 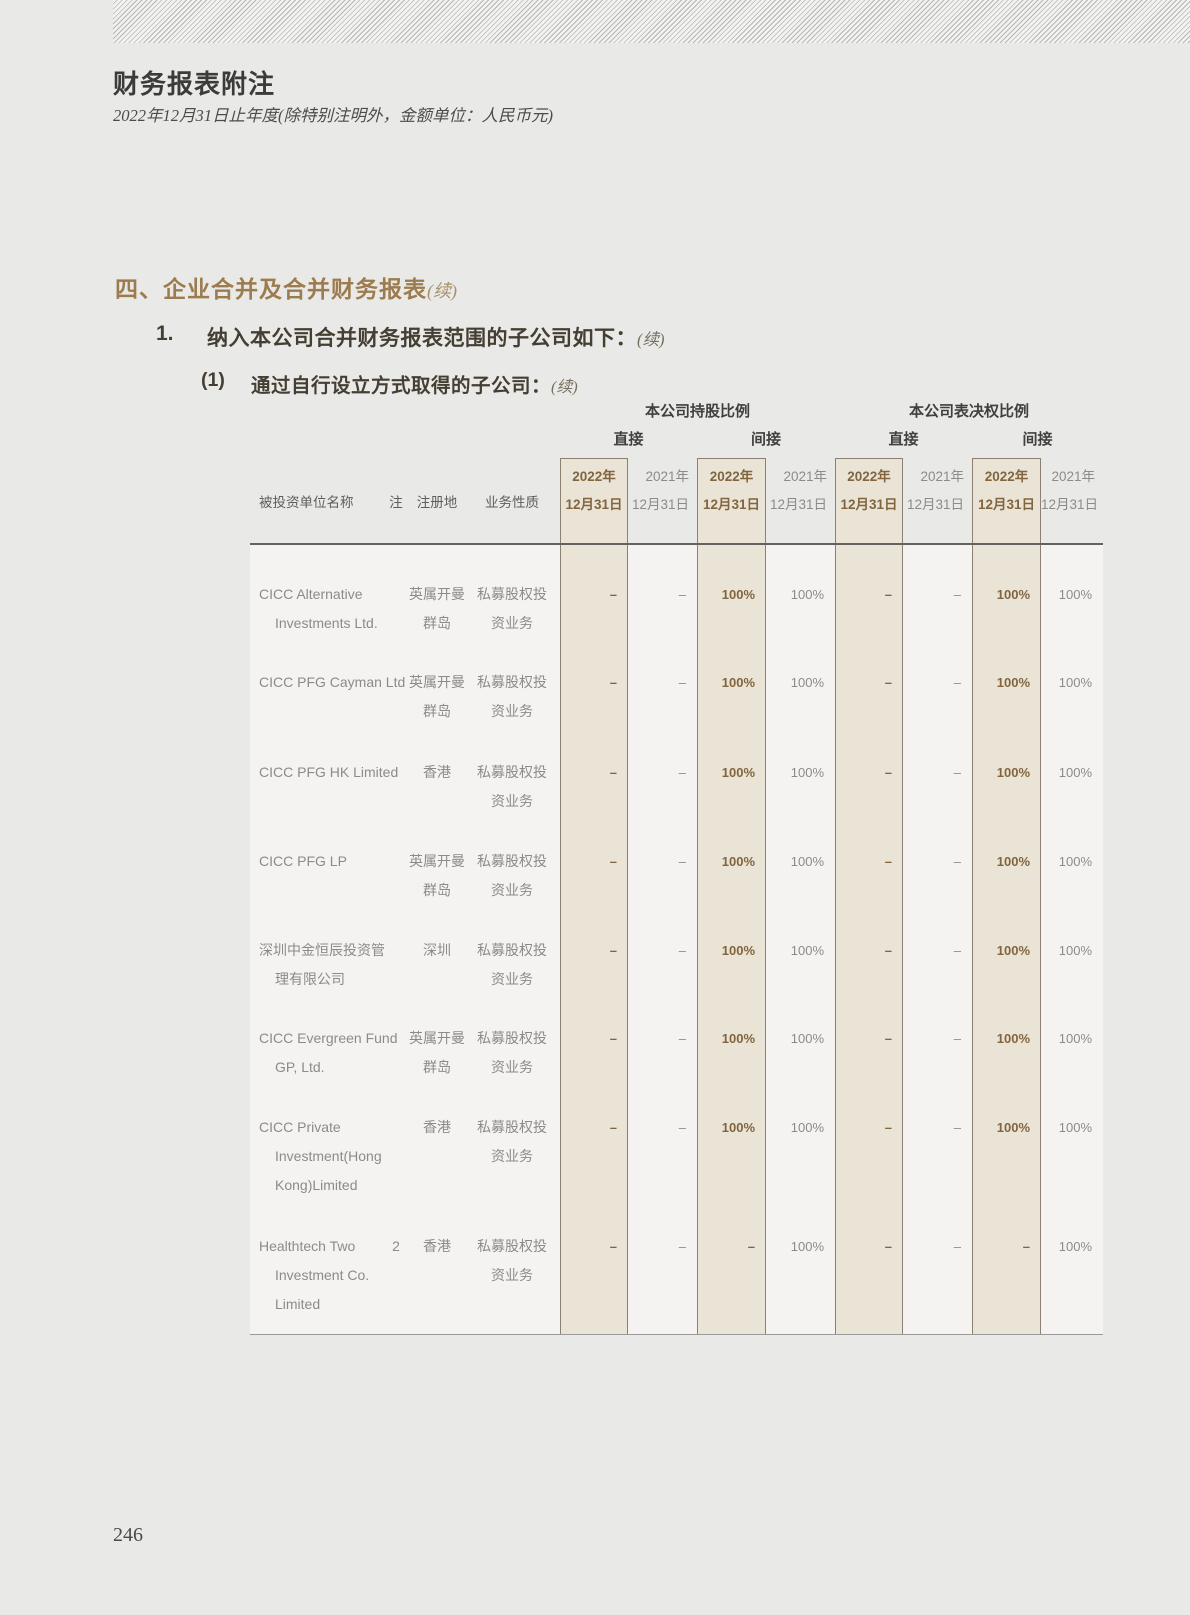 What do you see at coordinates (766, 439) in the screenshot?
I see `table-subgroup-header: 间接` at bounding box center [766, 439].